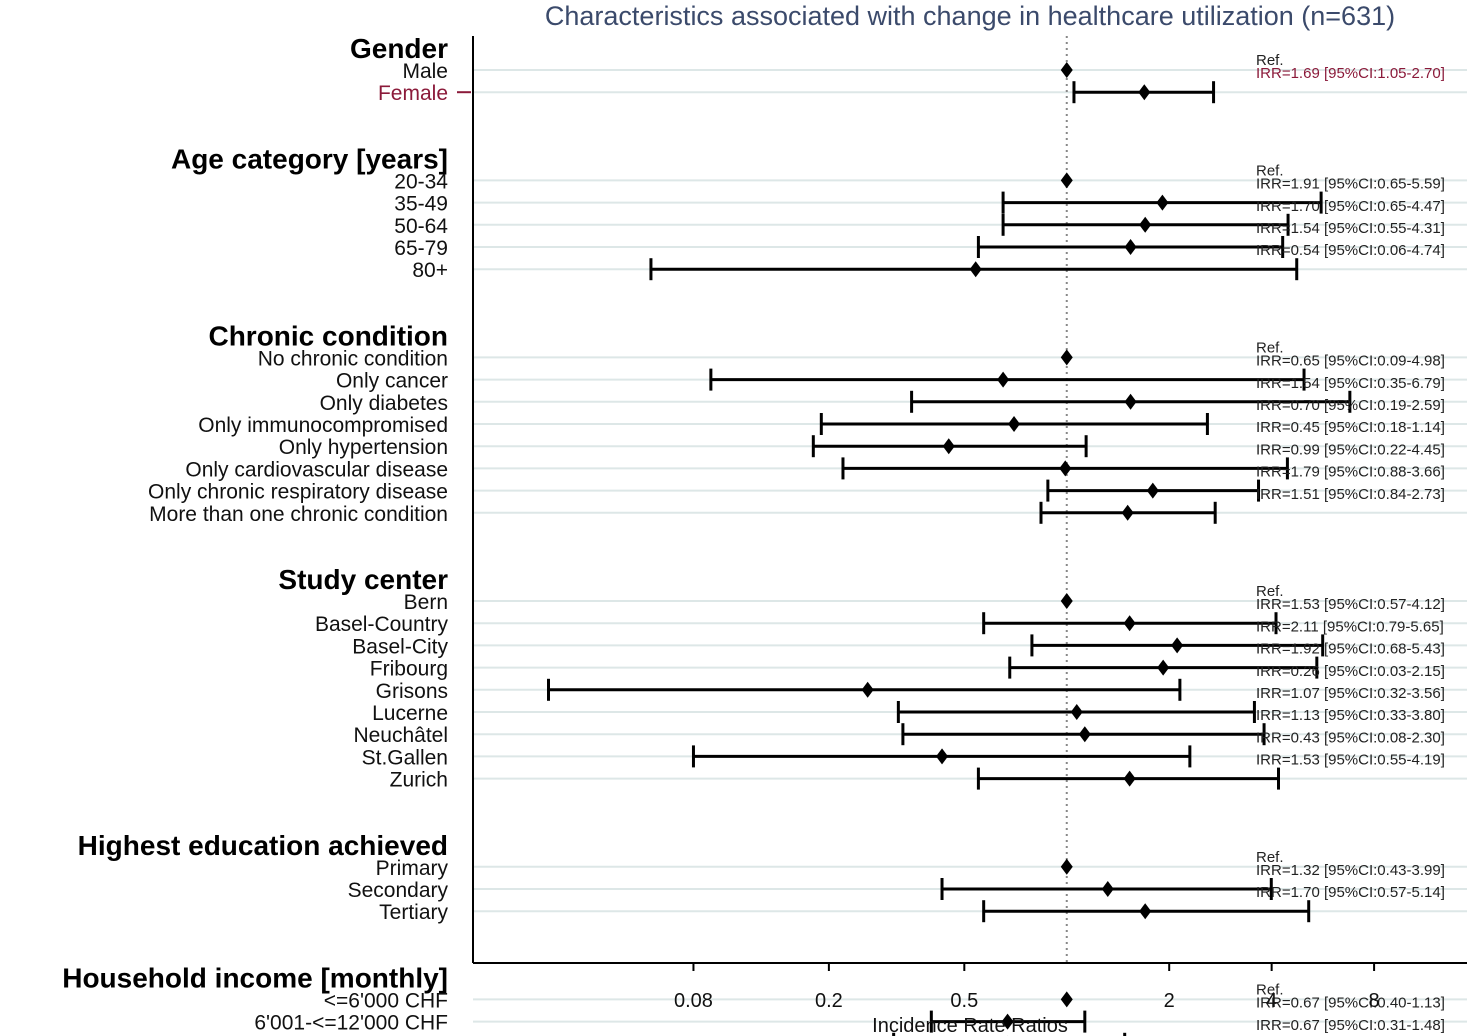  What do you see at coordinates (399, 48) in the screenshot?
I see `group-label-gender: Gender` at bounding box center [399, 48].